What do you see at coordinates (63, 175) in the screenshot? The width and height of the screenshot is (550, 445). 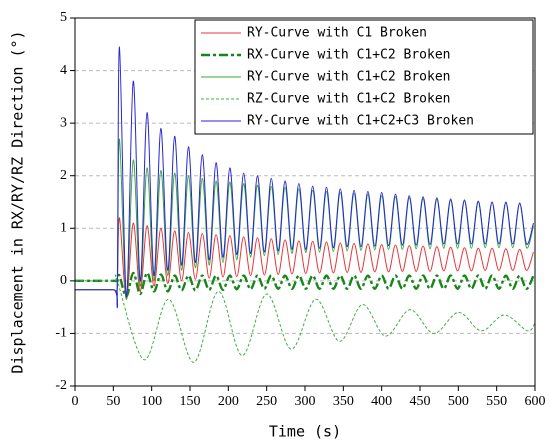 I see `y-tick-label: 2` at bounding box center [63, 175].